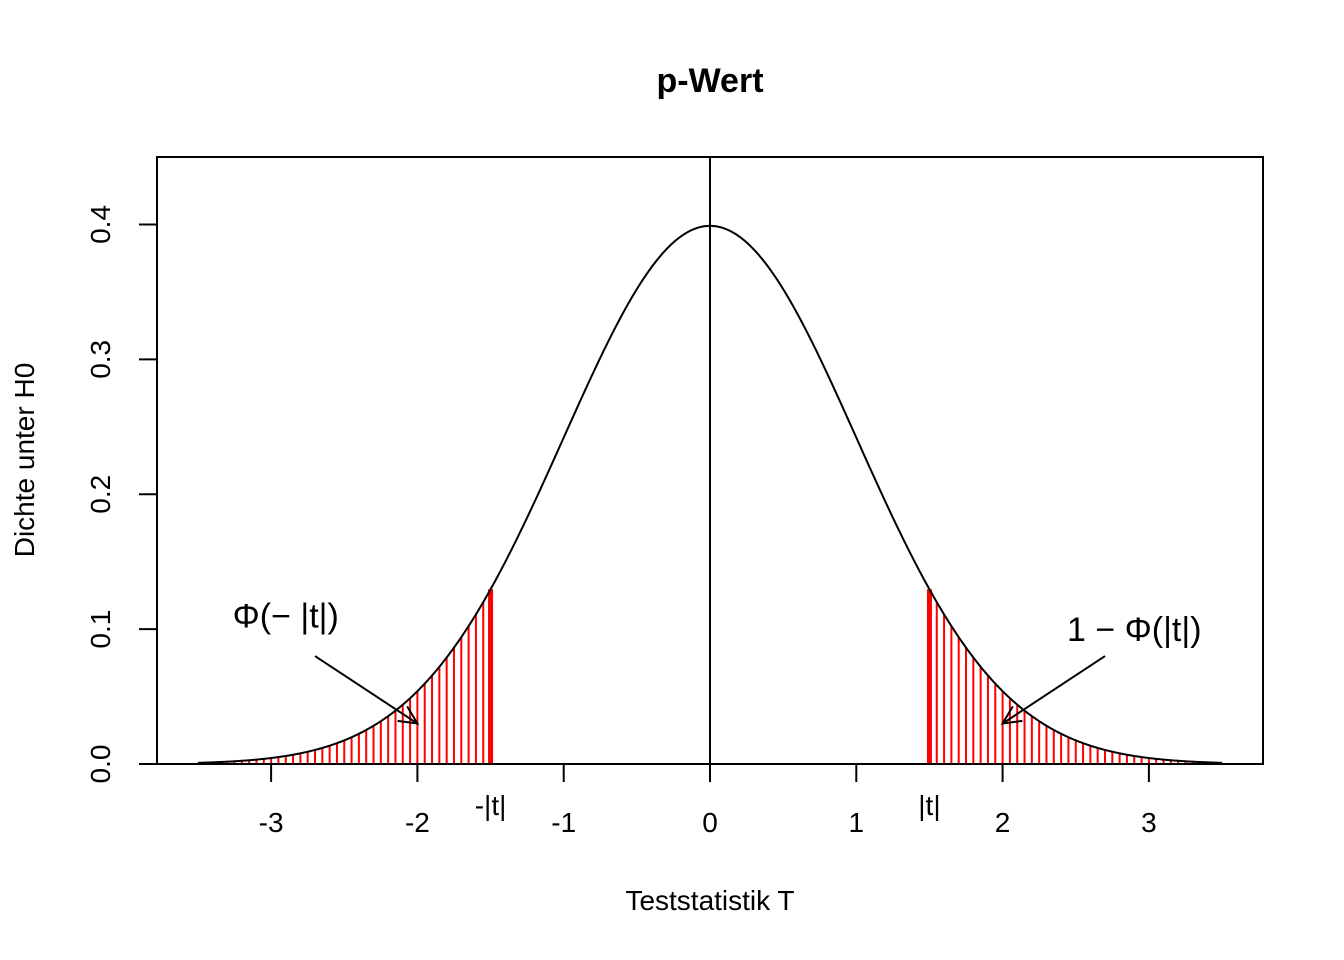 This screenshot has width=1344, height=960. I want to click on y-axis: 0.0 0.1 0.2 0.3 0.4, so click(121, 494).